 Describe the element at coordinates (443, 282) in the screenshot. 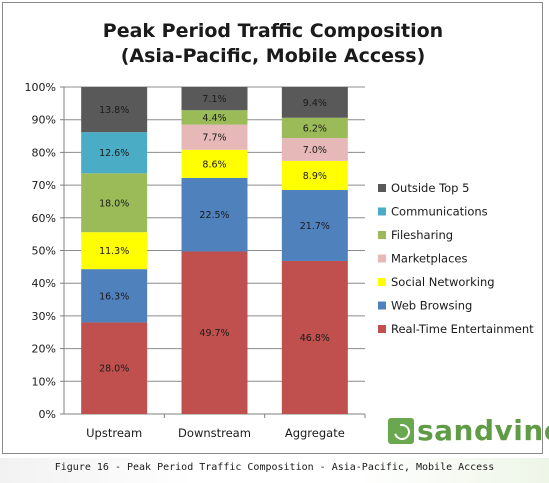

I see `legend-label: Social Networking` at that location.